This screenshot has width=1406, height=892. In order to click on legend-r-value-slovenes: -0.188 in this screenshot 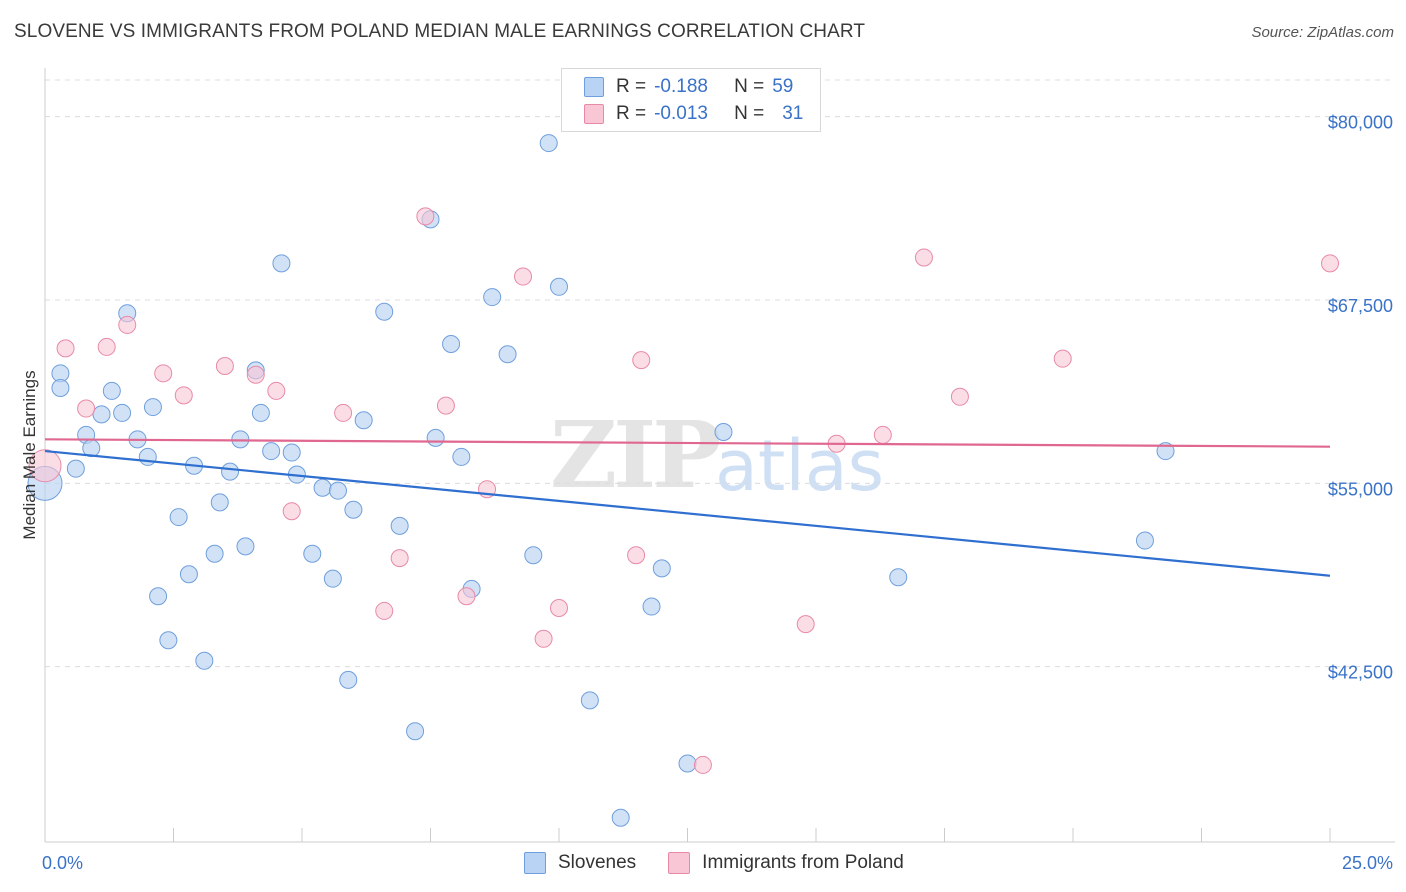, I will do `click(681, 86)`.